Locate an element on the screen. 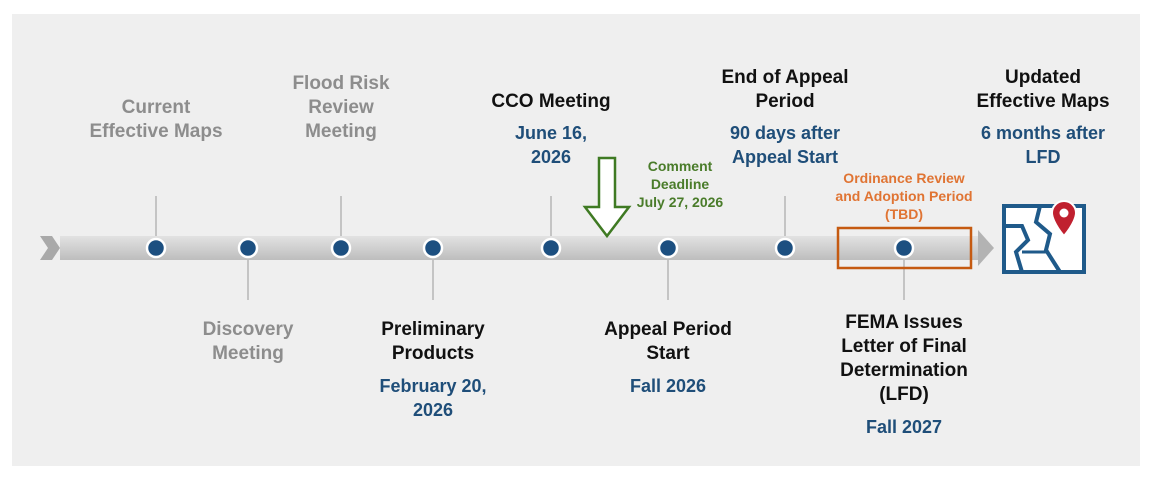  milestone-title-flood-risk-review: Flood Risk Review Meeting is located at coordinates (341, 107).